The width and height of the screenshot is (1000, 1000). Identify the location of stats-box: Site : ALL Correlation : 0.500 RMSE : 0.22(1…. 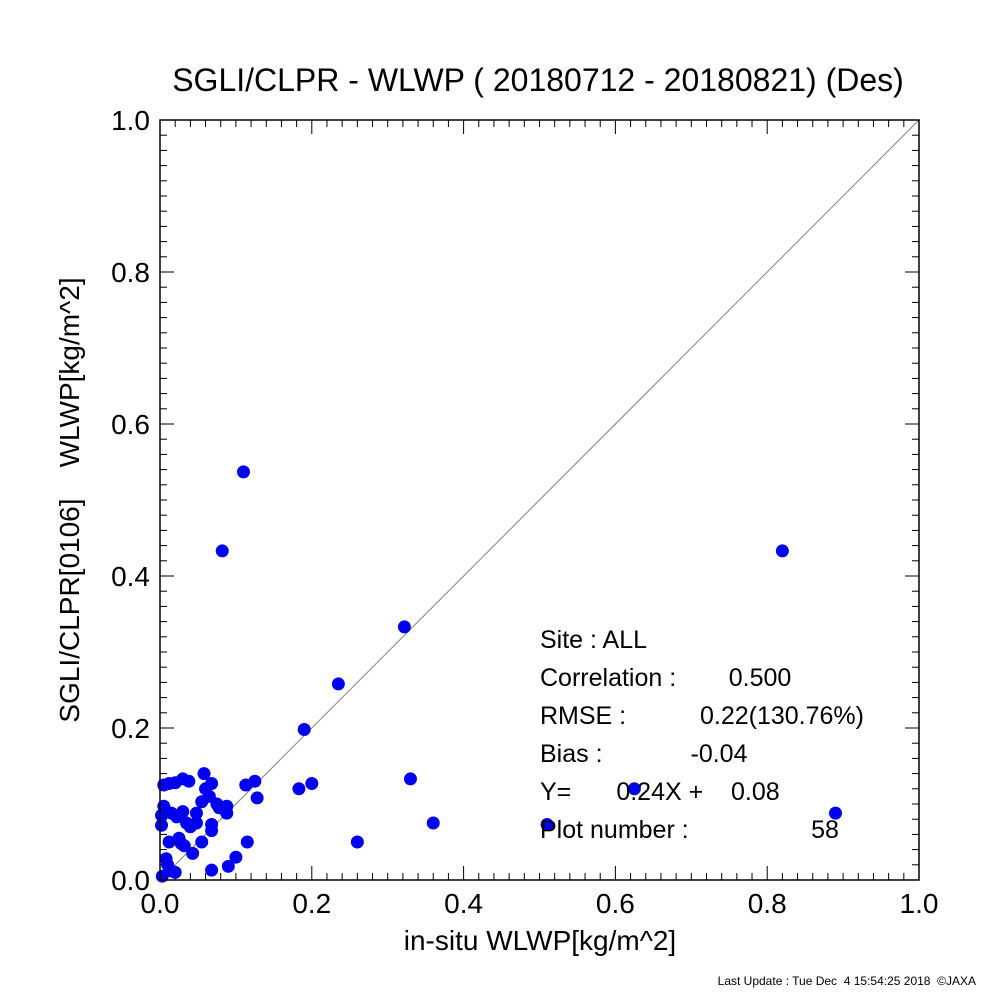
(702, 735).